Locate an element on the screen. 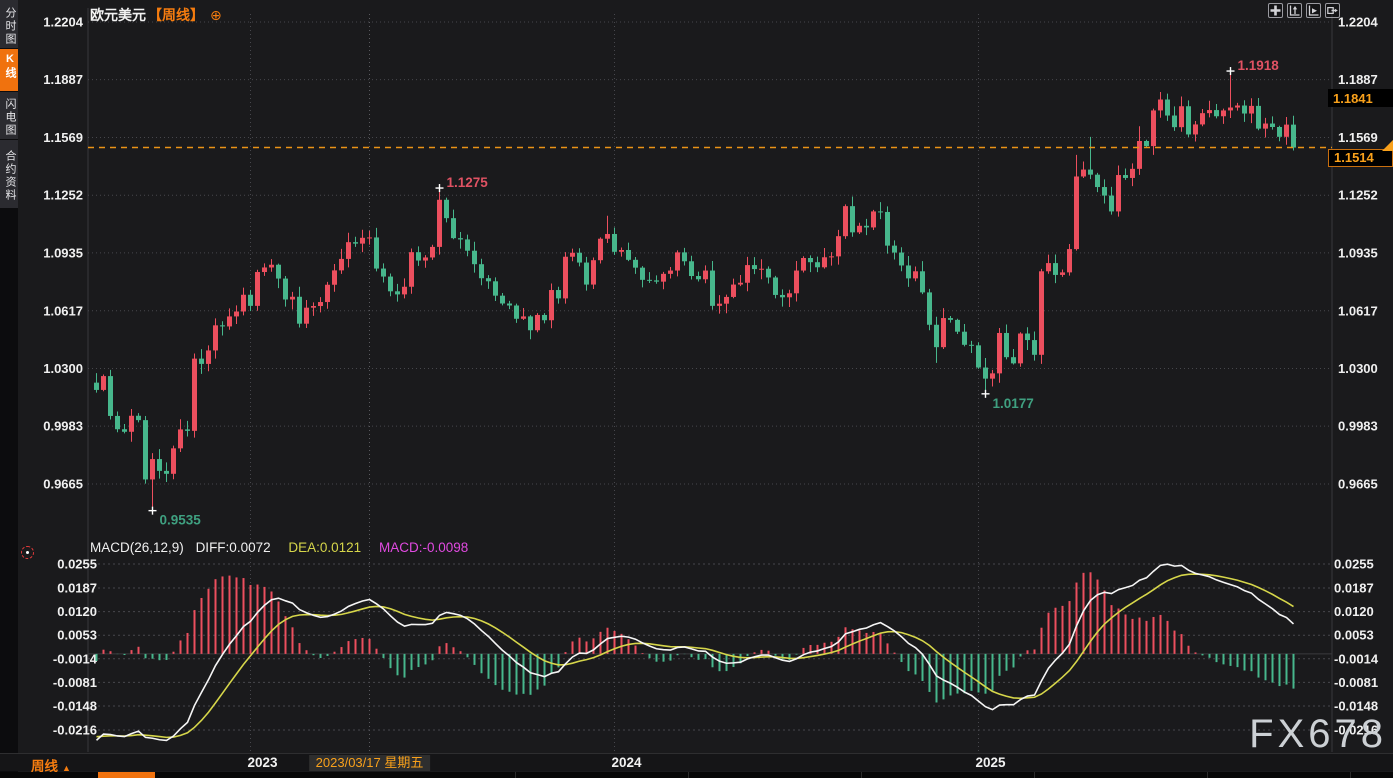 The image size is (1393, 778). price-tick-label-right: 1.0617 is located at coordinates (1358, 310).